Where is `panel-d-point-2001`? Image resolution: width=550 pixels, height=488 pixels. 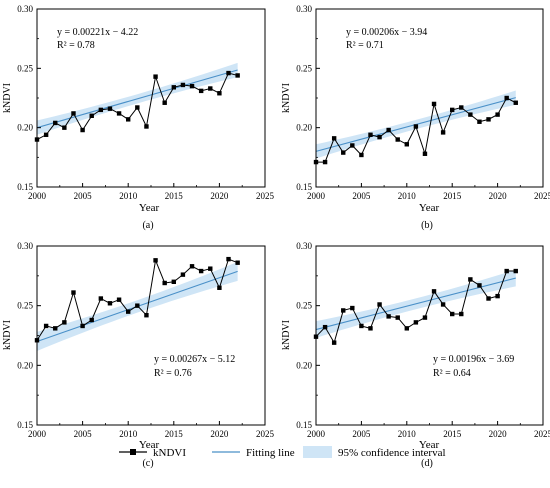
panel-d-point-2001 is located at coordinates (325, 327).